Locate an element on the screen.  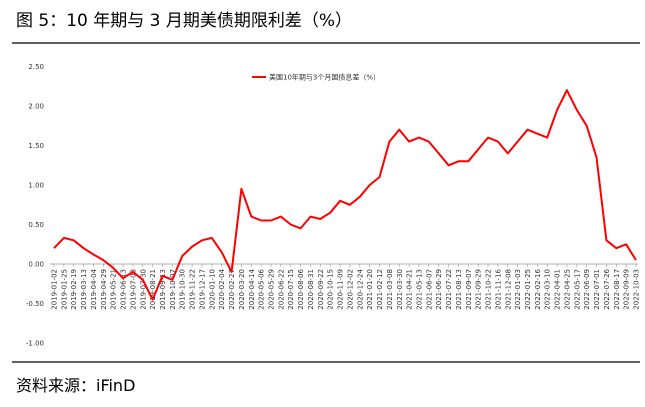
x-tick-label: 2020-02-04 is located at coordinates (222, 288).